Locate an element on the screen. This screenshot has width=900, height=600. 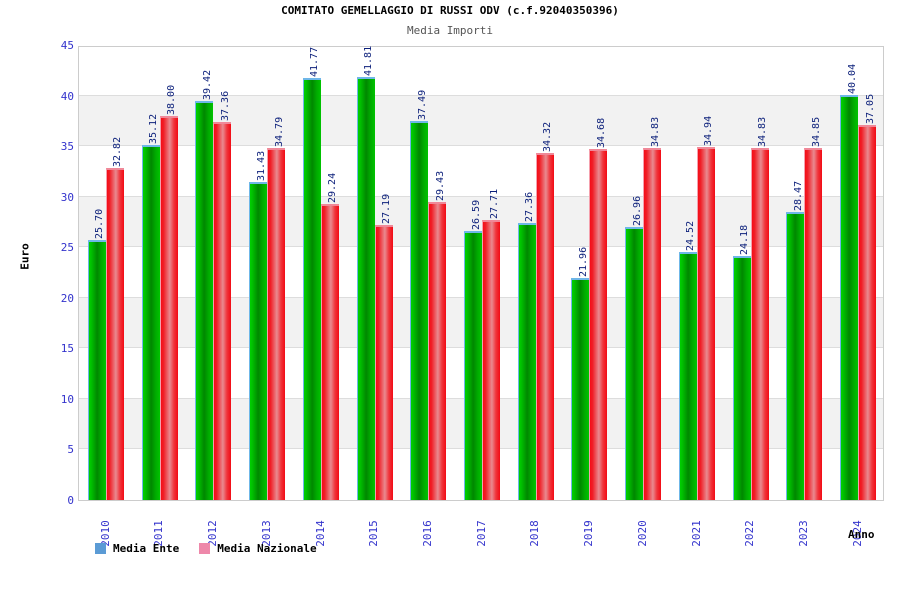
x-axis-tick: 2020 is located at coordinates (642, 525).